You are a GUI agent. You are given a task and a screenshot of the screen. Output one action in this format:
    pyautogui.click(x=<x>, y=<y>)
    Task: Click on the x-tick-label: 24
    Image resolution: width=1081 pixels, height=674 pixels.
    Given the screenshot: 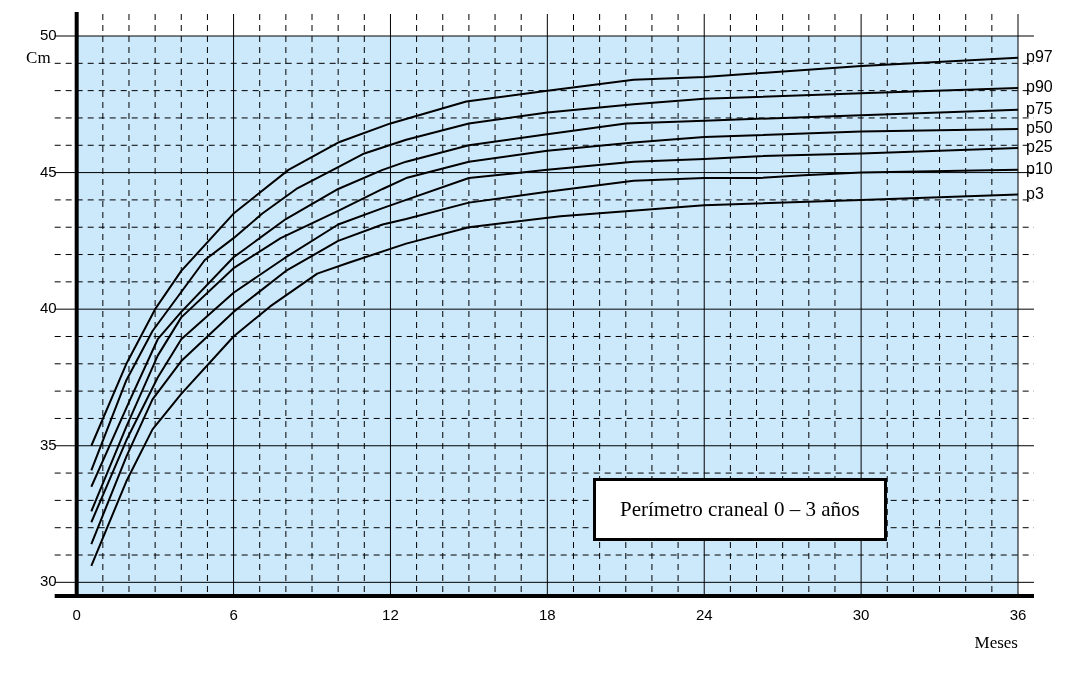 What is the action you would take?
    pyautogui.click(x=704, y=615)
    